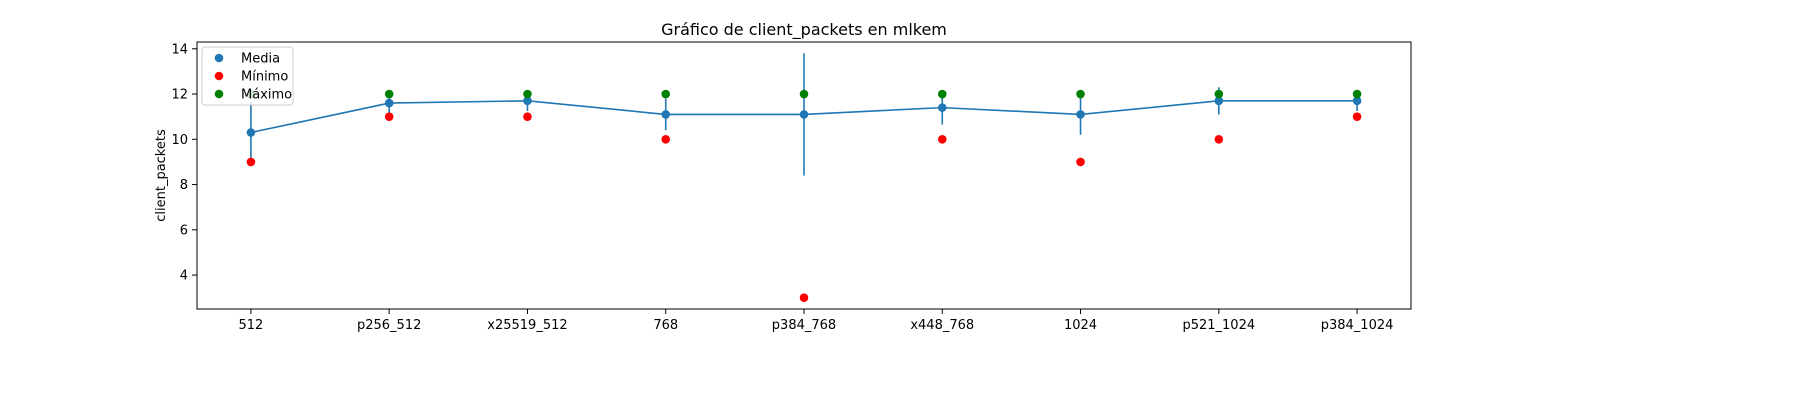 Image resolution: width=1800 pixels, height=400 pixels. What do you see at coordinates (184, 185) in the screenshot?
I see `y-tick-label: 8` at bounding box center [184, 185].